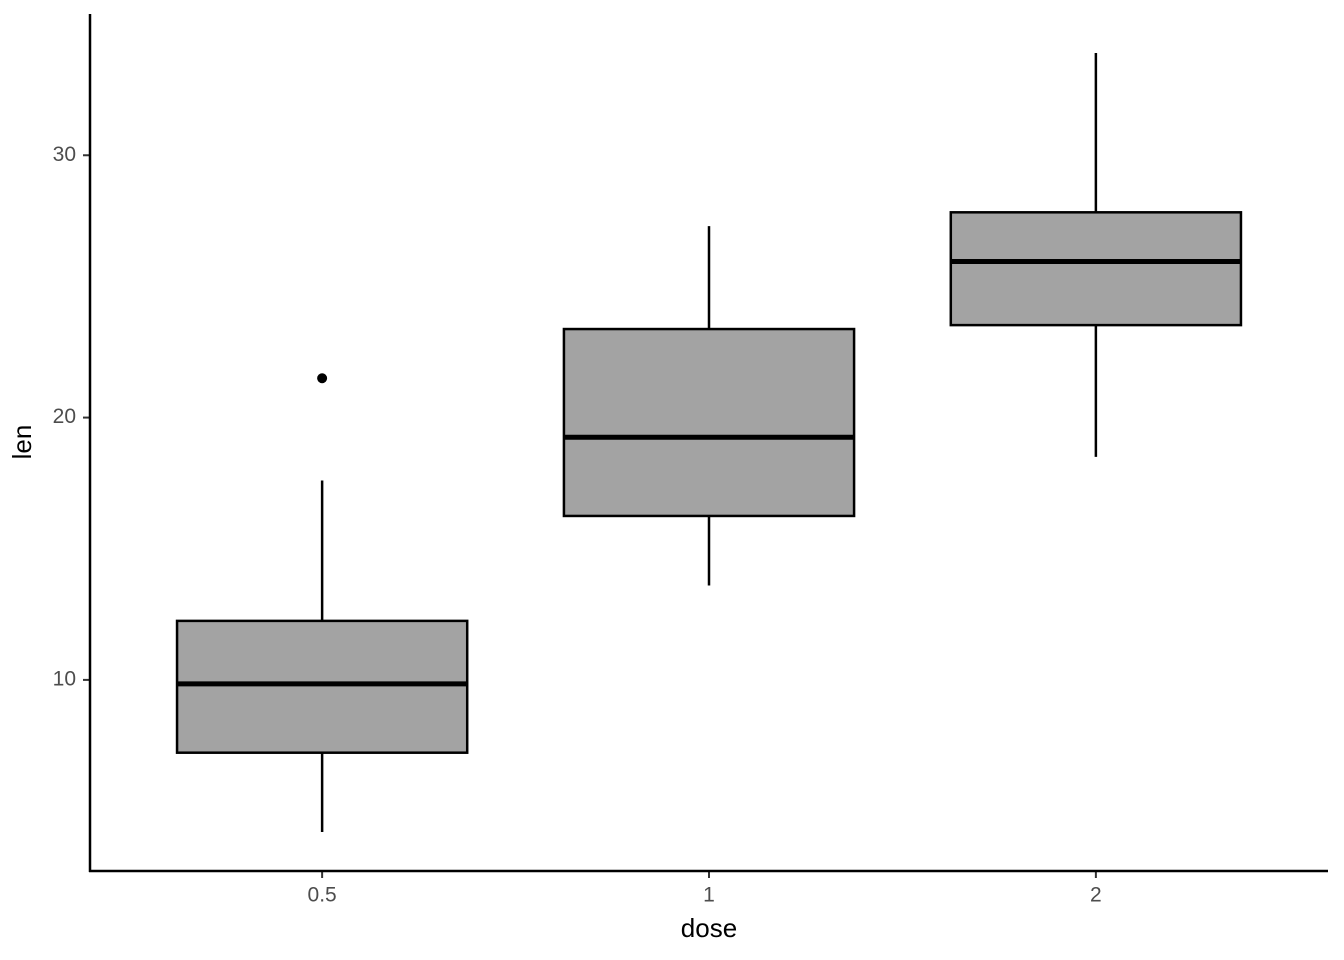 Image resolution: width=1344 pixels, height=960 pixels. I want to click on y-tick-label: 30, so click(64, 154).